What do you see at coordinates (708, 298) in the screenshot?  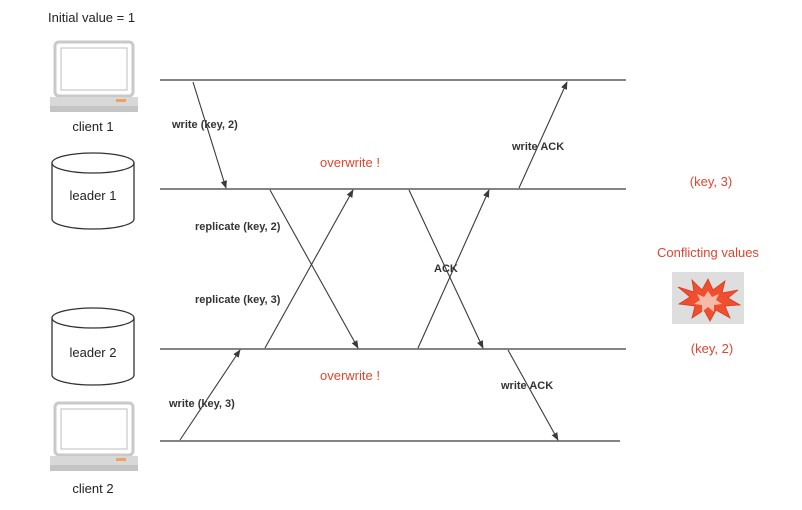 I see `explosion-burst-icon` at bounding box center [708, 298].